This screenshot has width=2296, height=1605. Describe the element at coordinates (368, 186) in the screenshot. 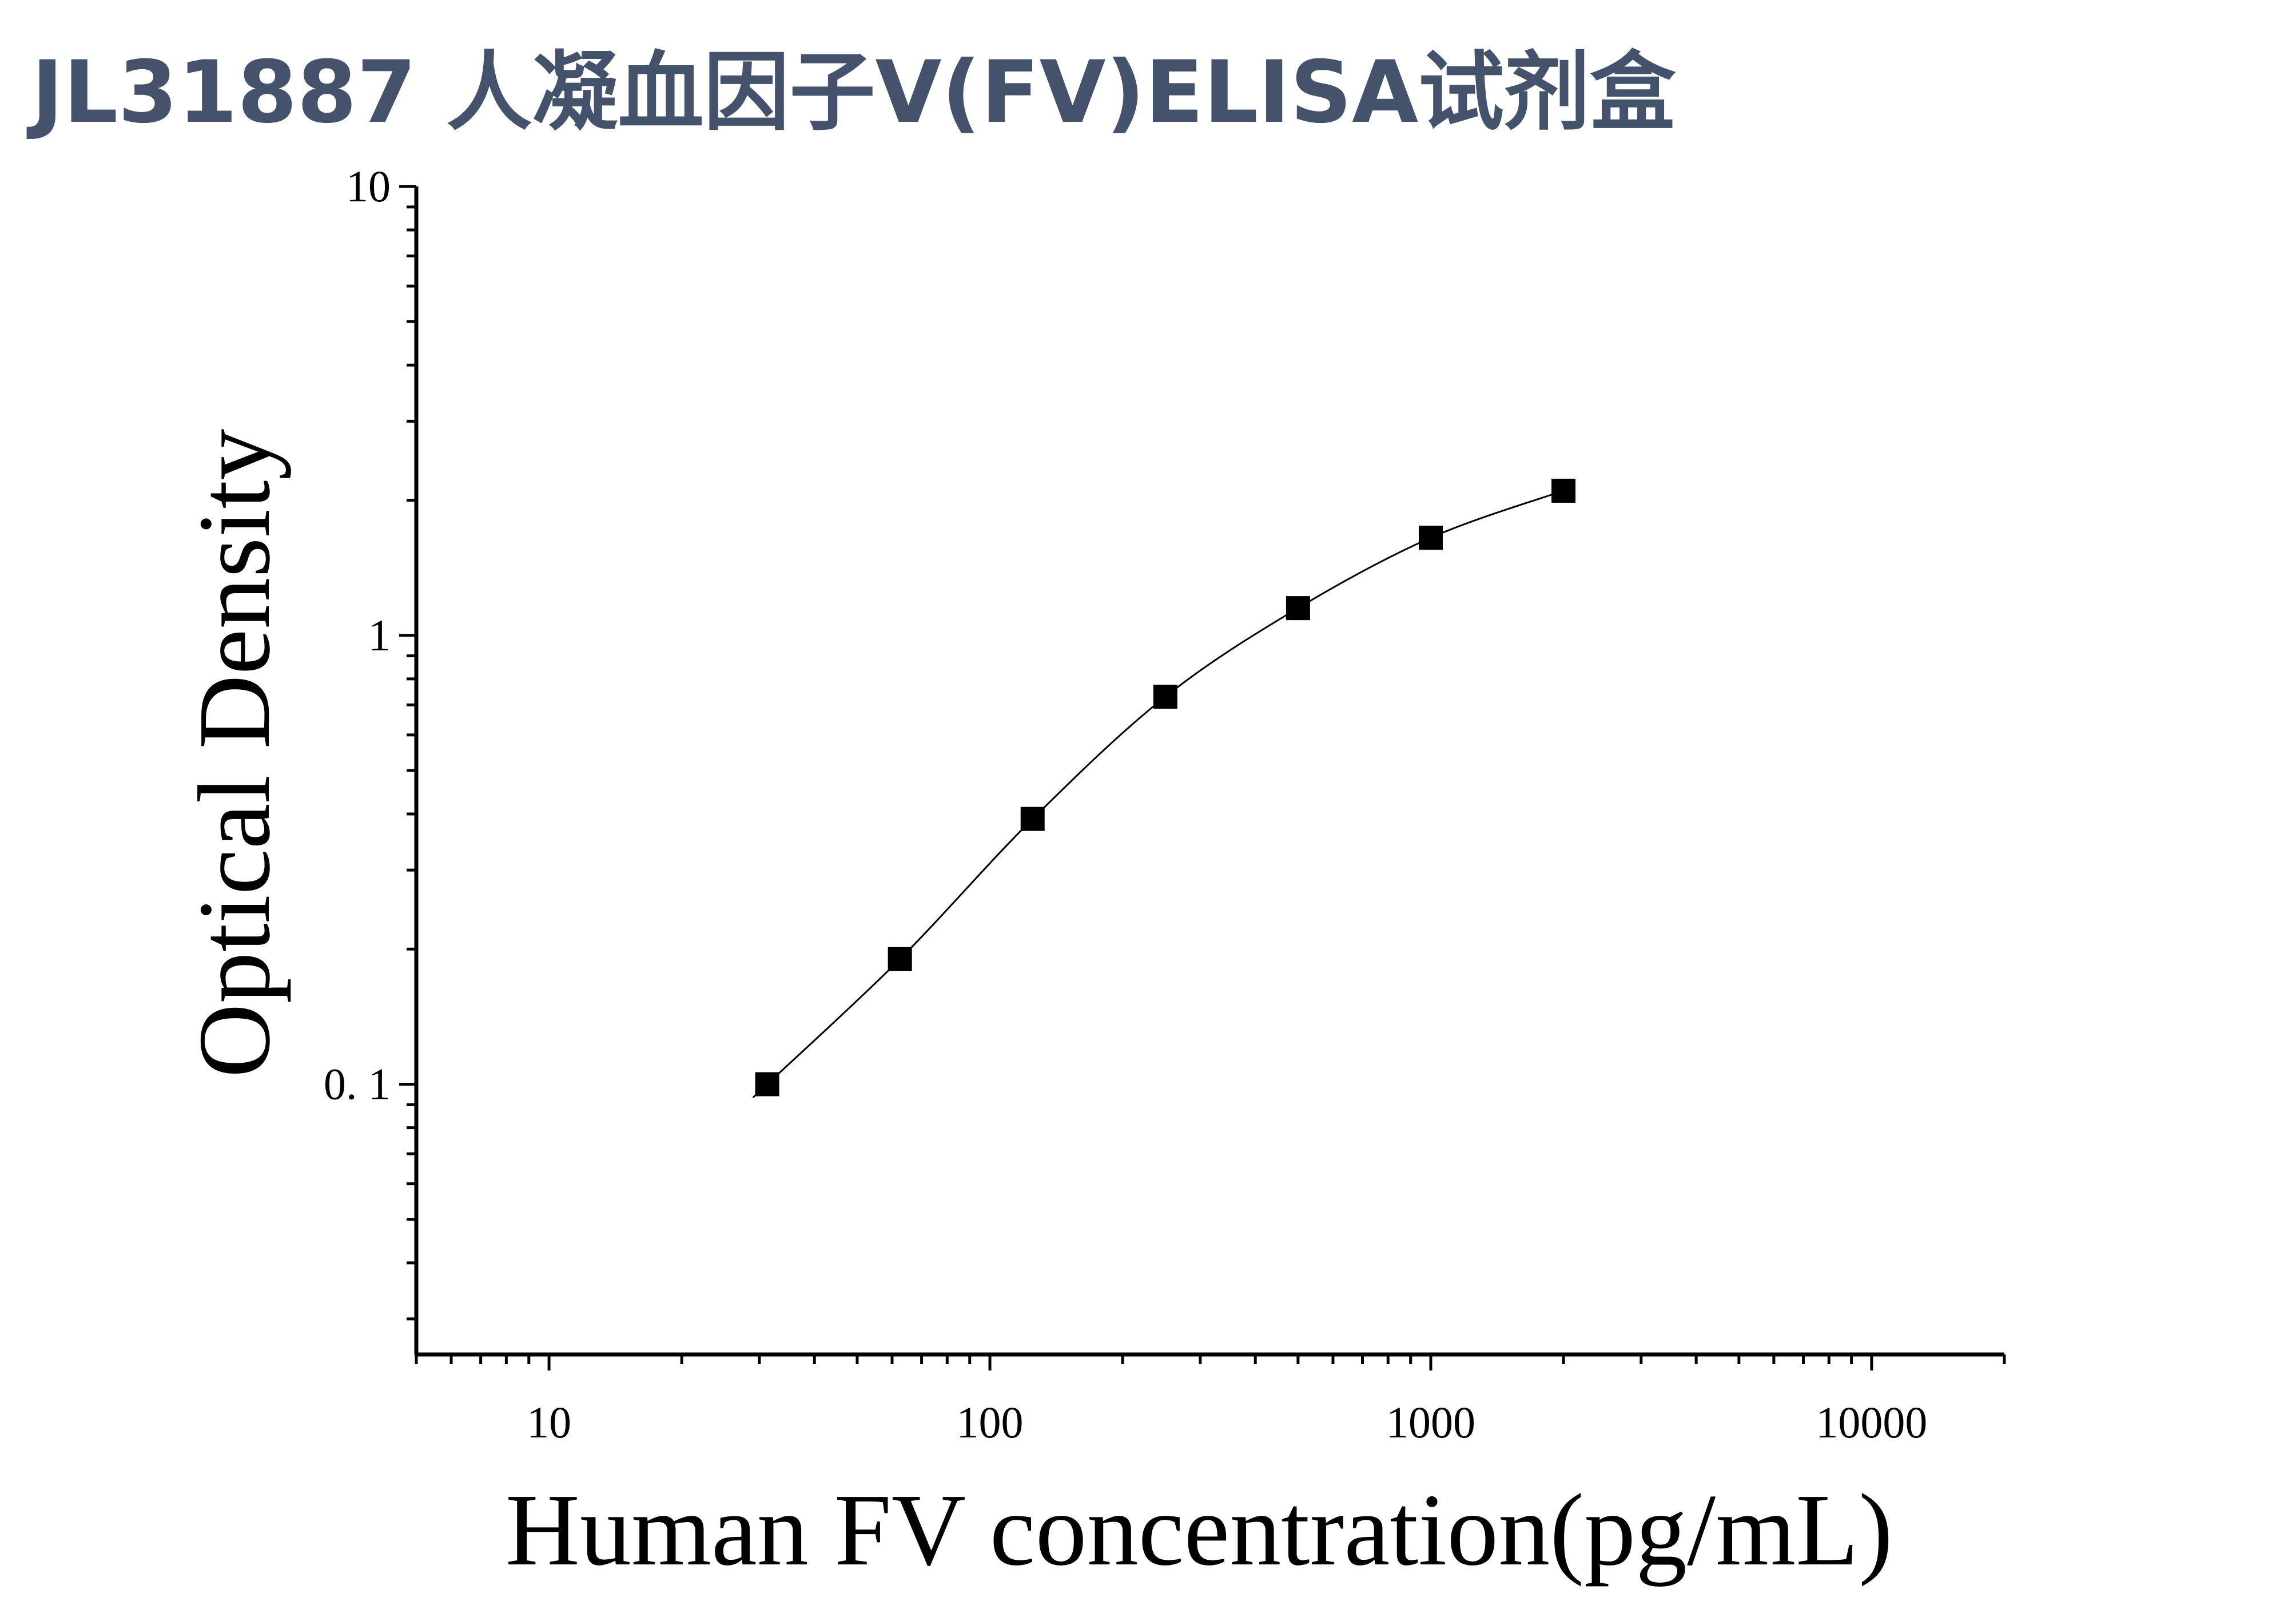

I see `y-tick-label: 10` at that location.